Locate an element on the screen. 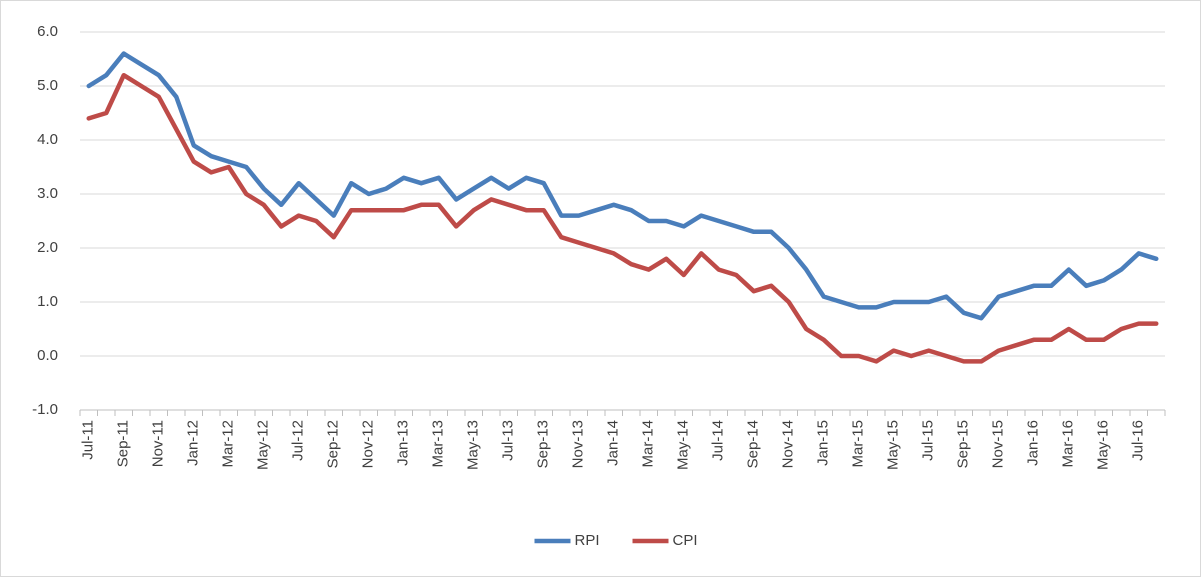  y-tick-label: 2.0 is located at coordinates (47, 247).